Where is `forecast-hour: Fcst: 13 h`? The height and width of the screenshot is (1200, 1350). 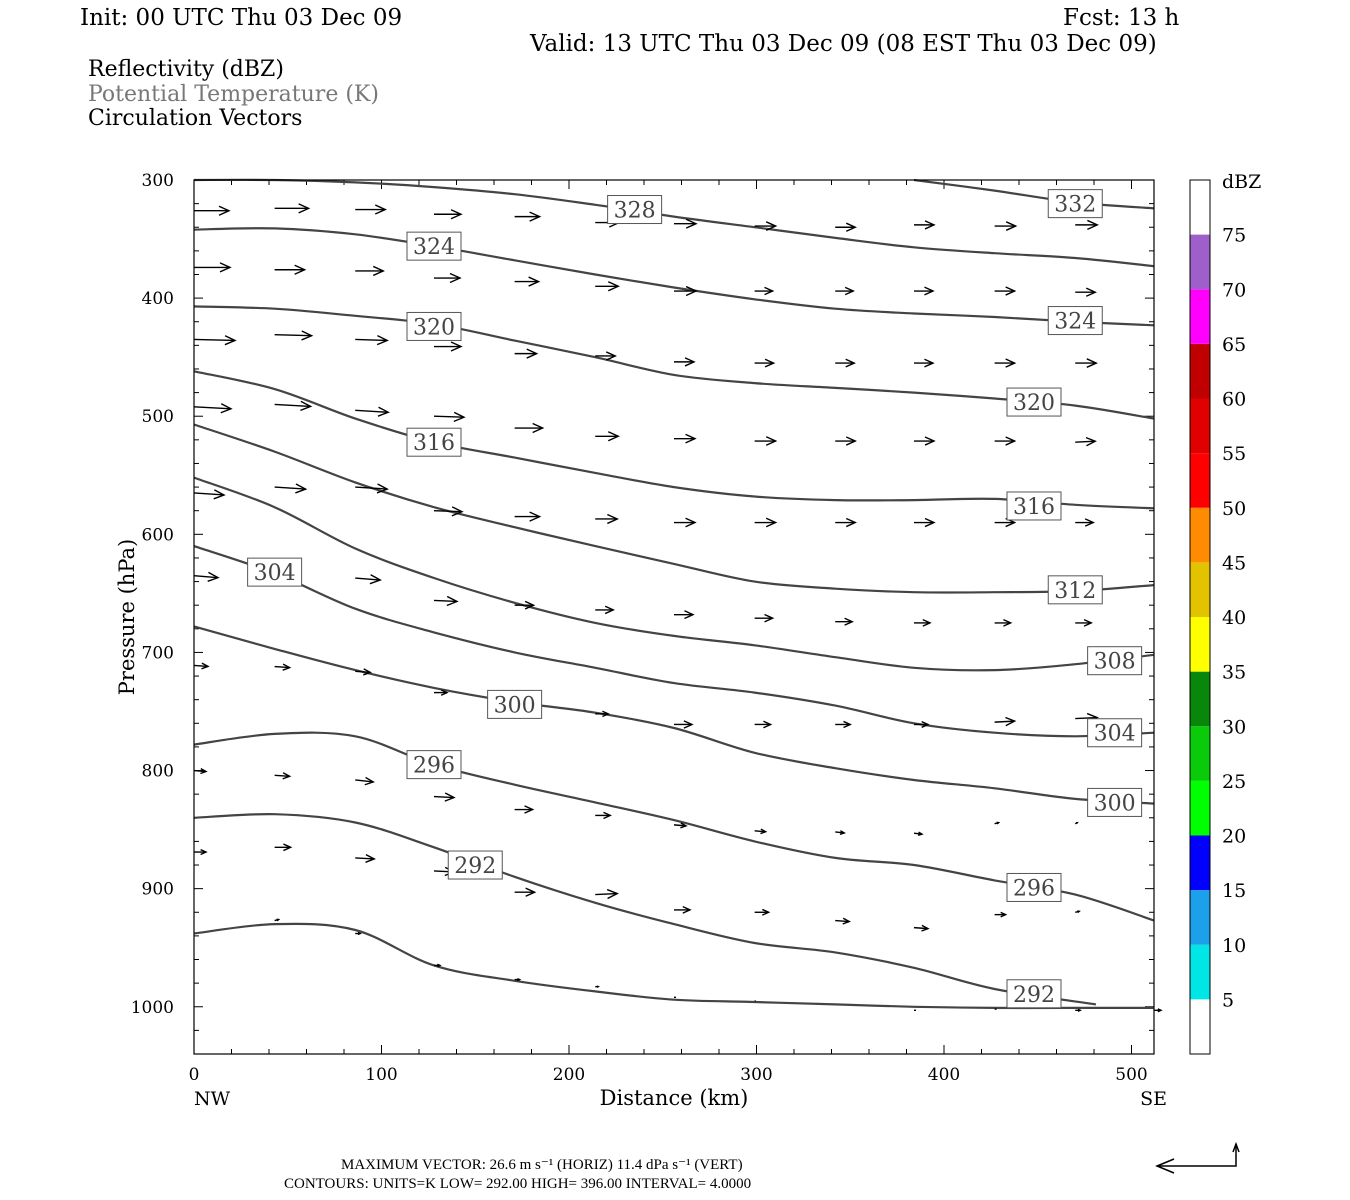
forecast-hour: Fcst: 13 h is located at coordinates (1121, 18).